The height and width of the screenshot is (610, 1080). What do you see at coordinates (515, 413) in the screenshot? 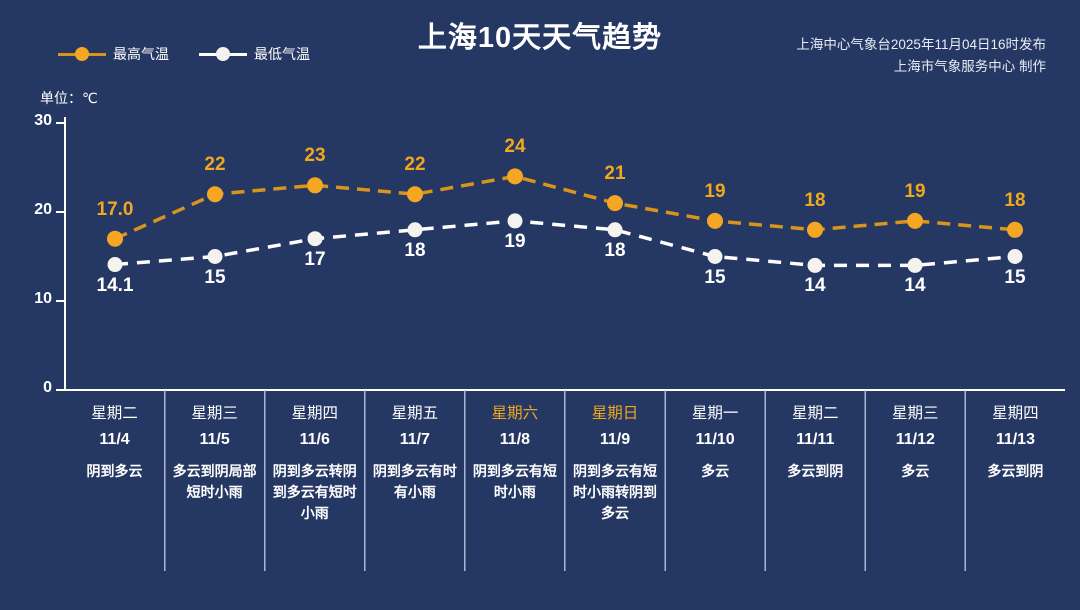
I see `day-of-week-label: 星期六` at bounding box center [515, 413].